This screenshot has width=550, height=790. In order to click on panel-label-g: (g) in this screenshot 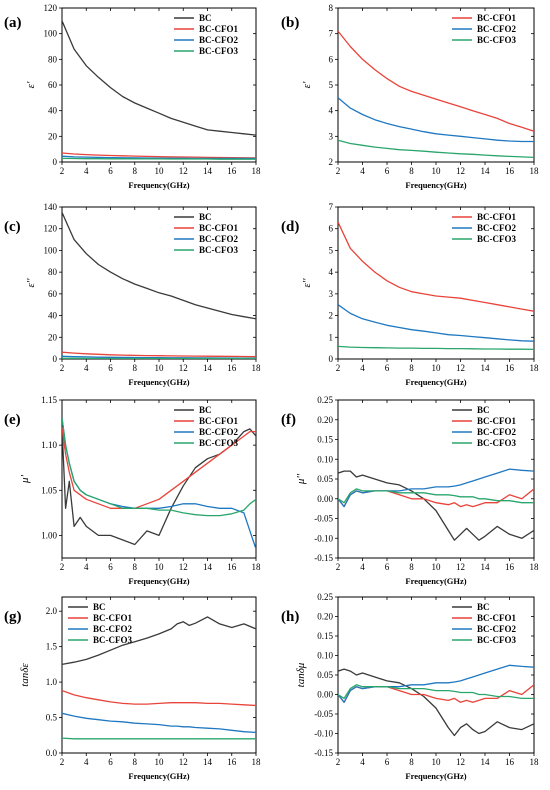, I will do `click(13, 617)`.